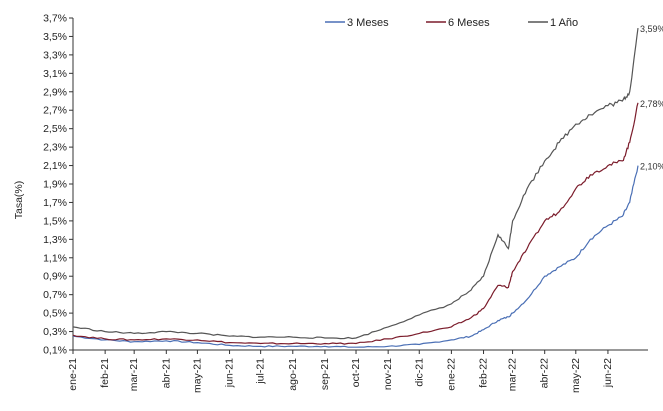 This screenshot has height=411, width=663. Describe the element at coordinates (55, 351) in the screenshot. I see `y-tick-label: 0,1%` at that location.